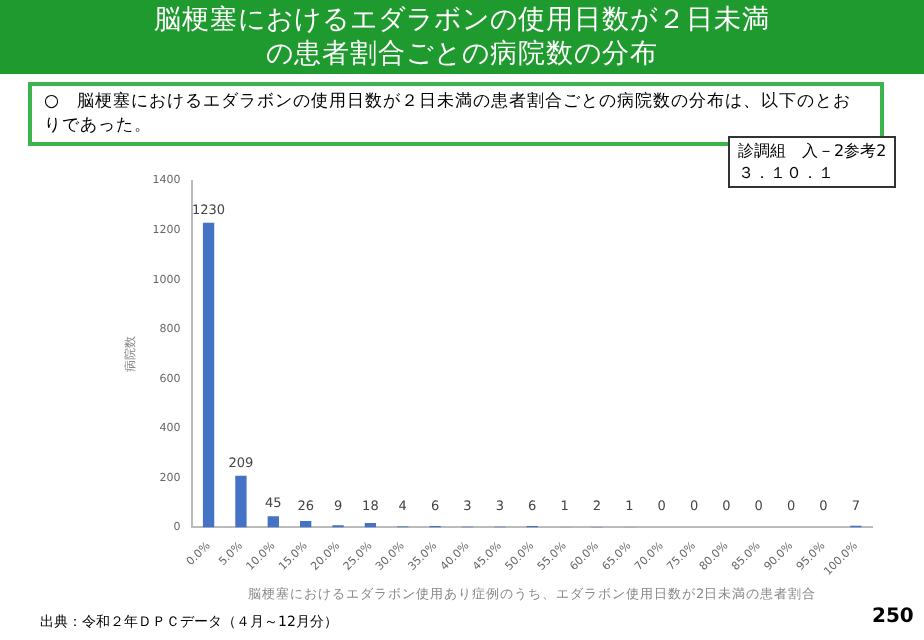 The width and height of the screenshot is (924, 640). Describe the element at coordinates (893, 617) in the screenshot. I see `text: 250` at that location.